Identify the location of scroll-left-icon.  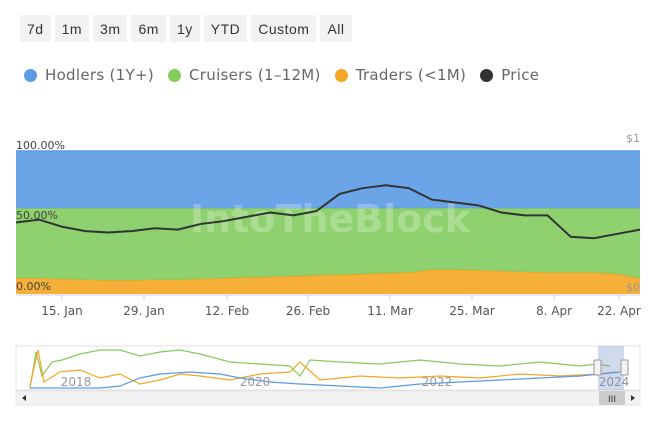
(24, 398).